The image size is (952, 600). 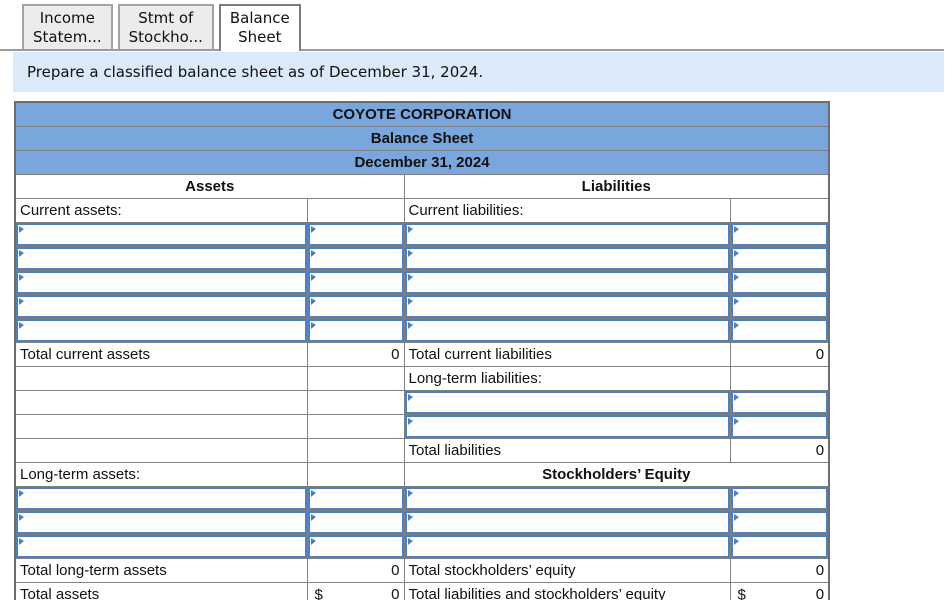 What do you see at coordinates (616, 474) in the screenshot?
I see `section-header: Stockholders’ Equity` at bounding box center [616, 474].